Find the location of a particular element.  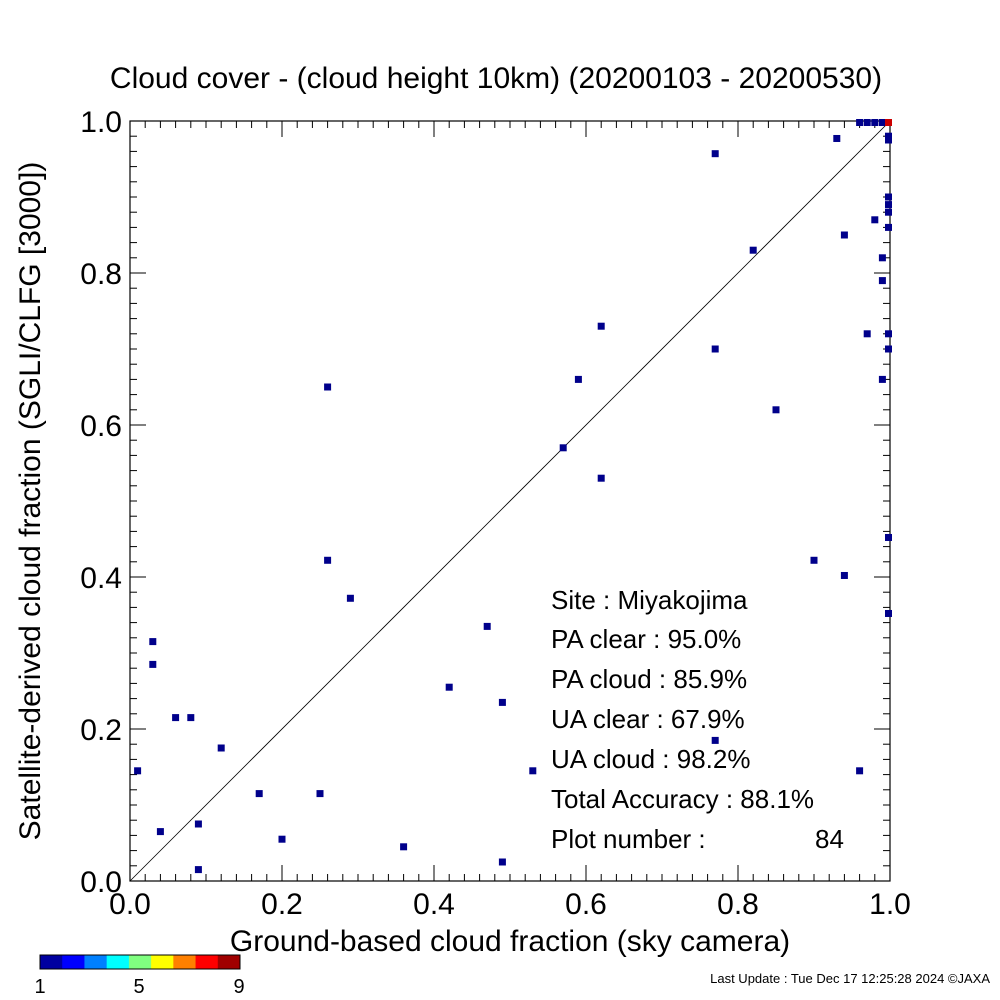

stat-plot-number-value: 84 is located at coordinates (829, 839).